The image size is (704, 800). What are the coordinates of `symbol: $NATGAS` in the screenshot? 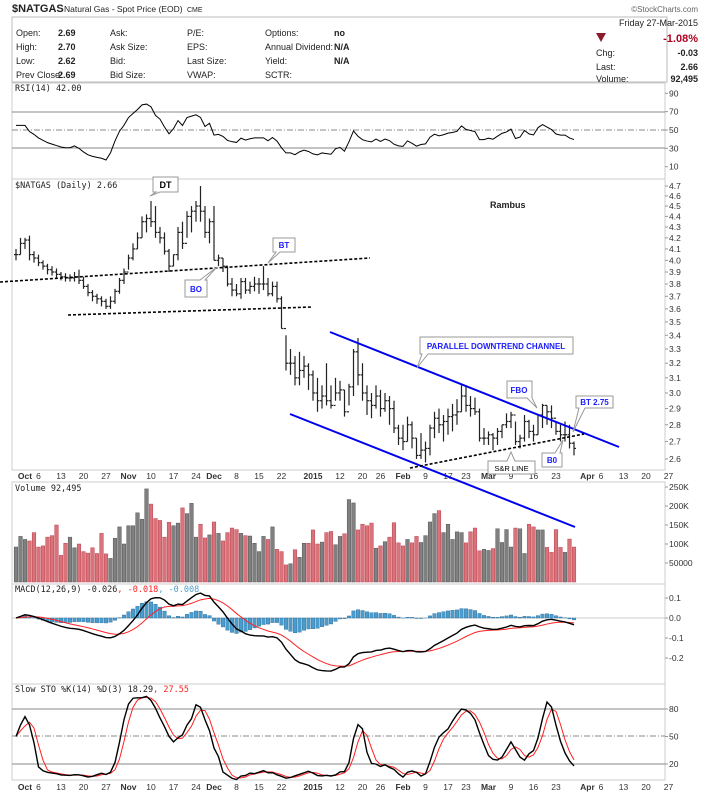 It's located at (38, 9).